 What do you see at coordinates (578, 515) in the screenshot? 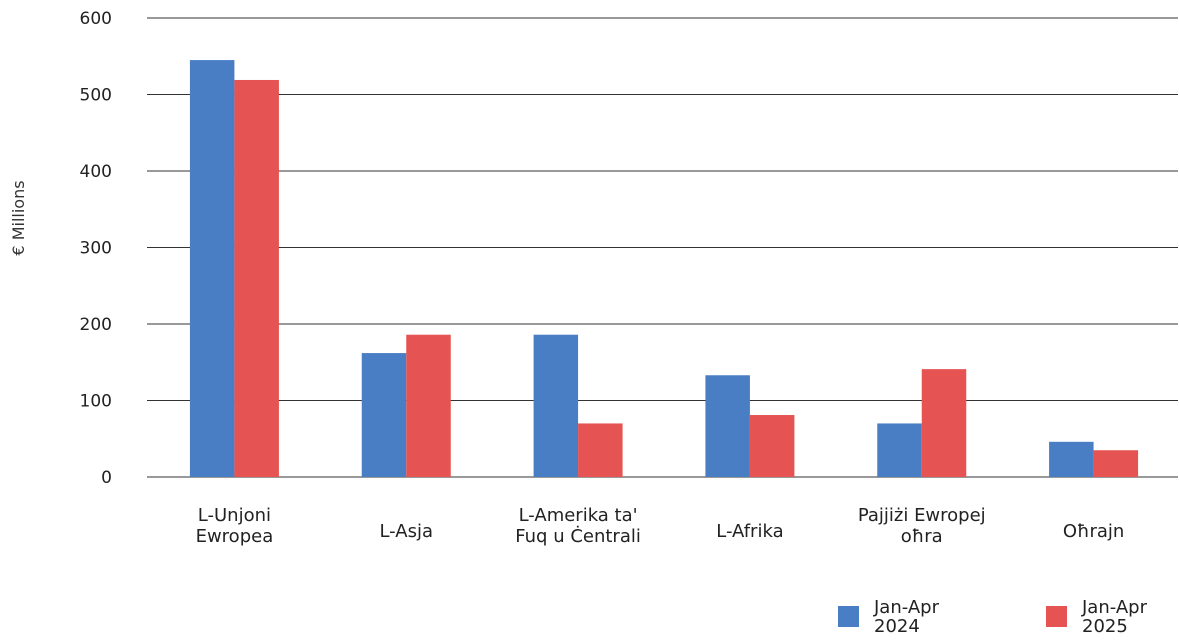
I see `category-label-line: L-Amerika ta'` at bounding box center [578, 515].